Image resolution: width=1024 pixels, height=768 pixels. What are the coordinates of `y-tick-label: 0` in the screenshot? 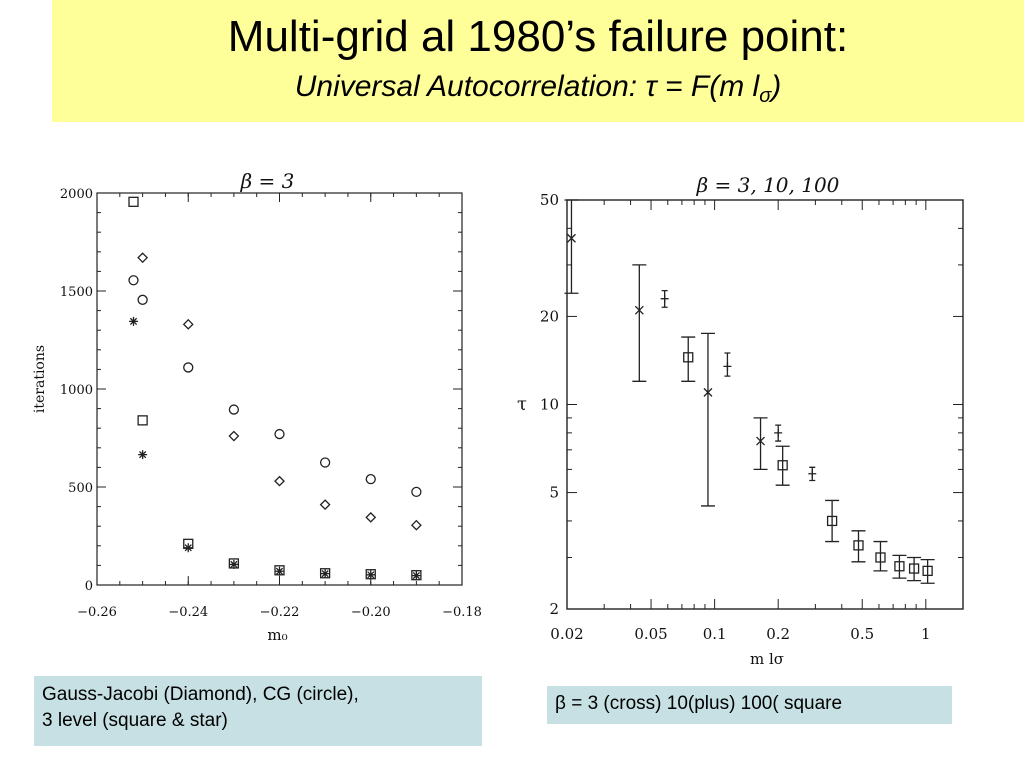 It's located at (89, 586).